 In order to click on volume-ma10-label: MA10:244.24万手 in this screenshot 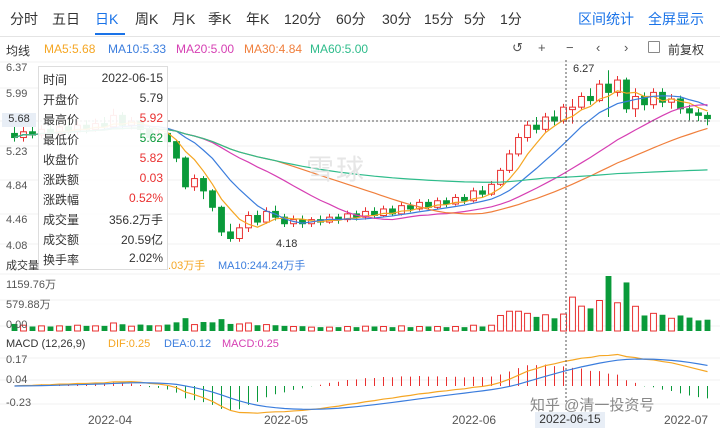, I will do `click(262, 266)`.